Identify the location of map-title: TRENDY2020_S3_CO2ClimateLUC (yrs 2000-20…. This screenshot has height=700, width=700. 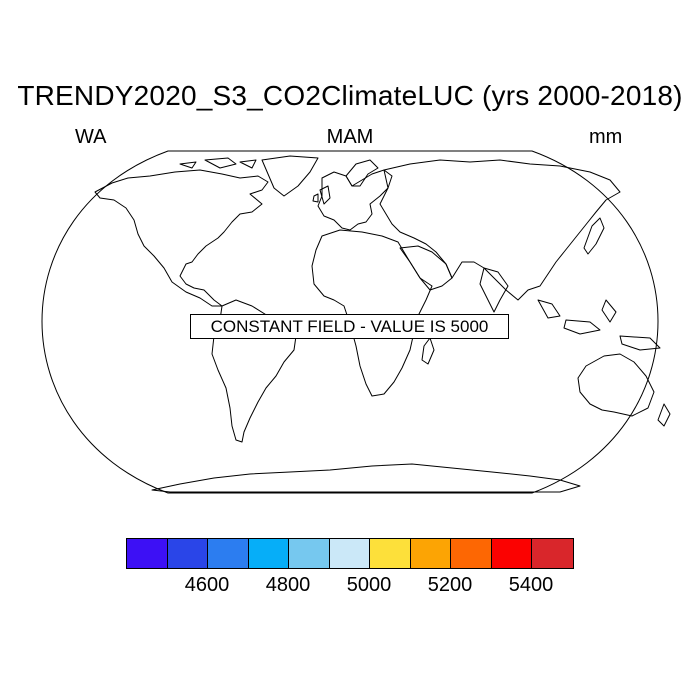
(350, 95).